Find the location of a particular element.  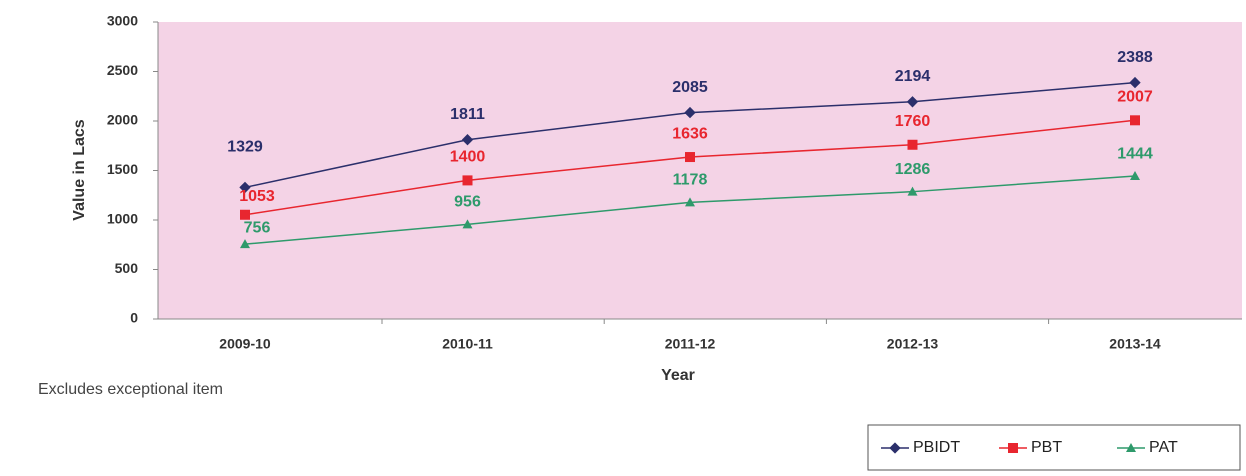

legend-box is located at coordinates (1054, 447).